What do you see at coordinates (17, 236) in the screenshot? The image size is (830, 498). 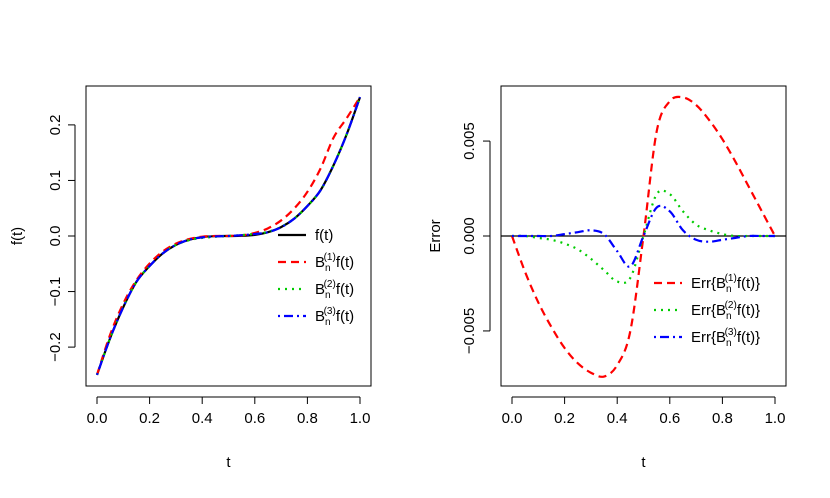 I see `y-axis-label: f(t)` at bounding box center [17, 236].